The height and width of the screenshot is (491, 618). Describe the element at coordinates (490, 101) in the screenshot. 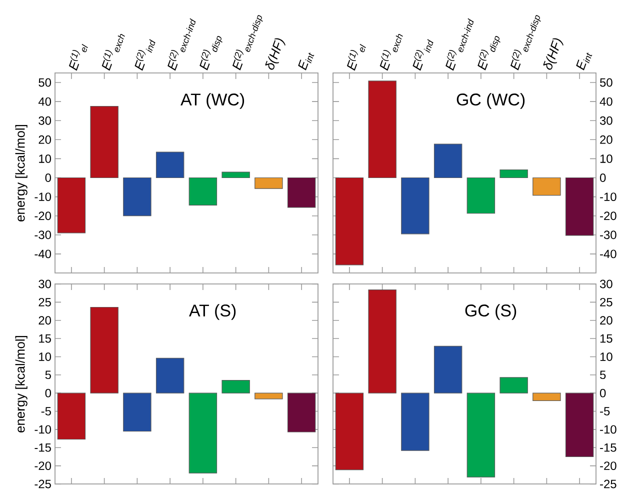

I see `text: GC (WC)` at that location.